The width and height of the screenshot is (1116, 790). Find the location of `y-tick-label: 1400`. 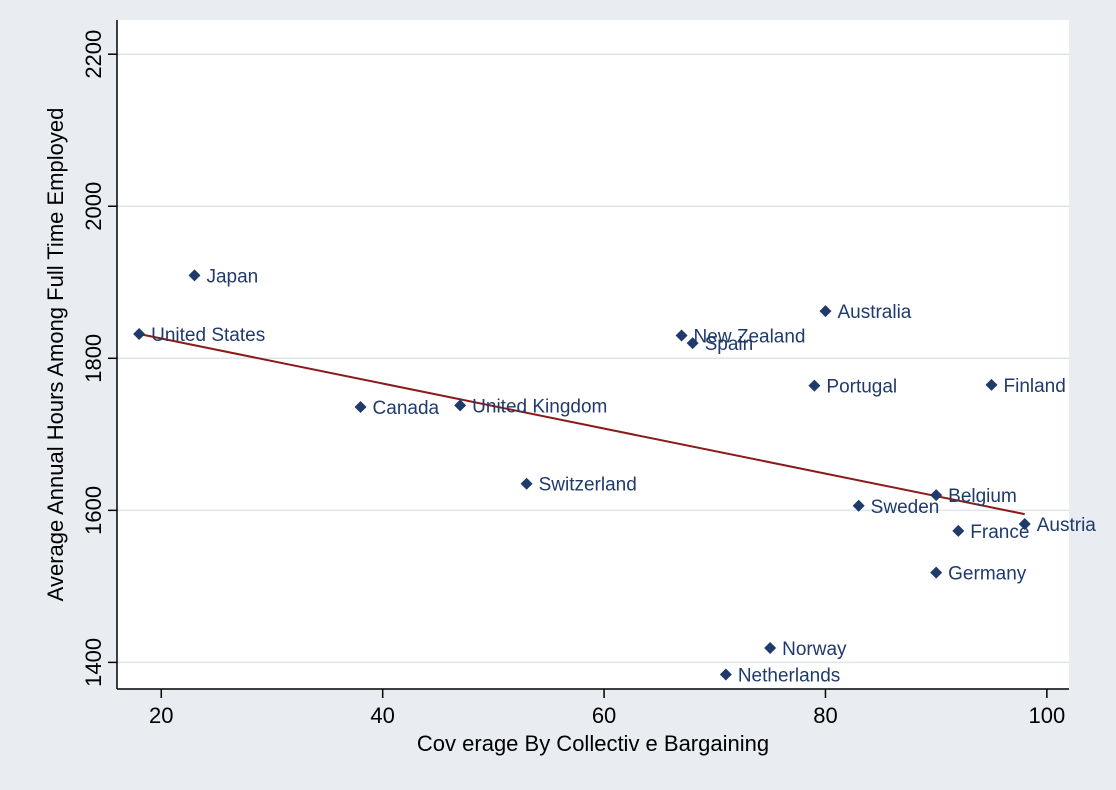

y-tick-label: 1400 is located at coordinates (93, 662).